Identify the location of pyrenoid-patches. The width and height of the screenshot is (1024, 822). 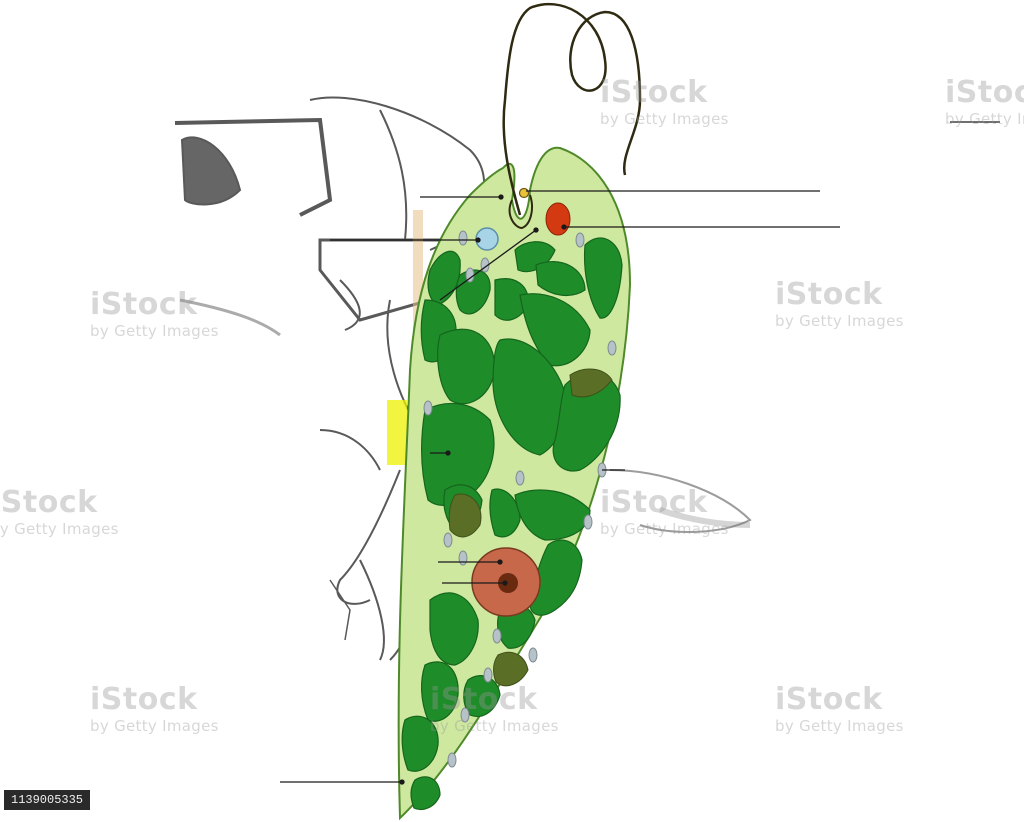
(530, 527).